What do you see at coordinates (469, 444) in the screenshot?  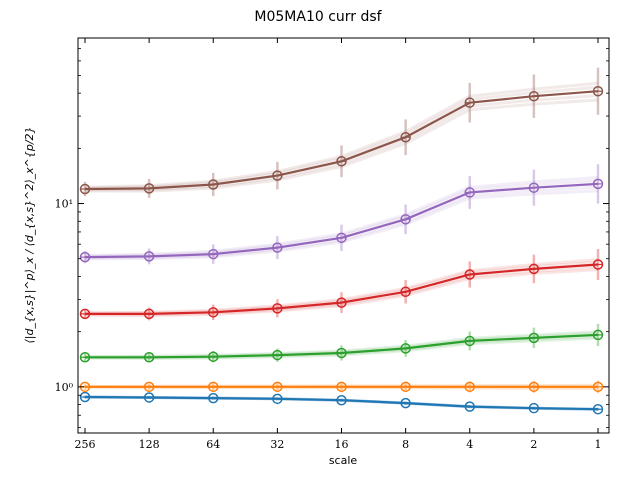 I see `x-tick-label: 4` at bounding box center [469, 444].